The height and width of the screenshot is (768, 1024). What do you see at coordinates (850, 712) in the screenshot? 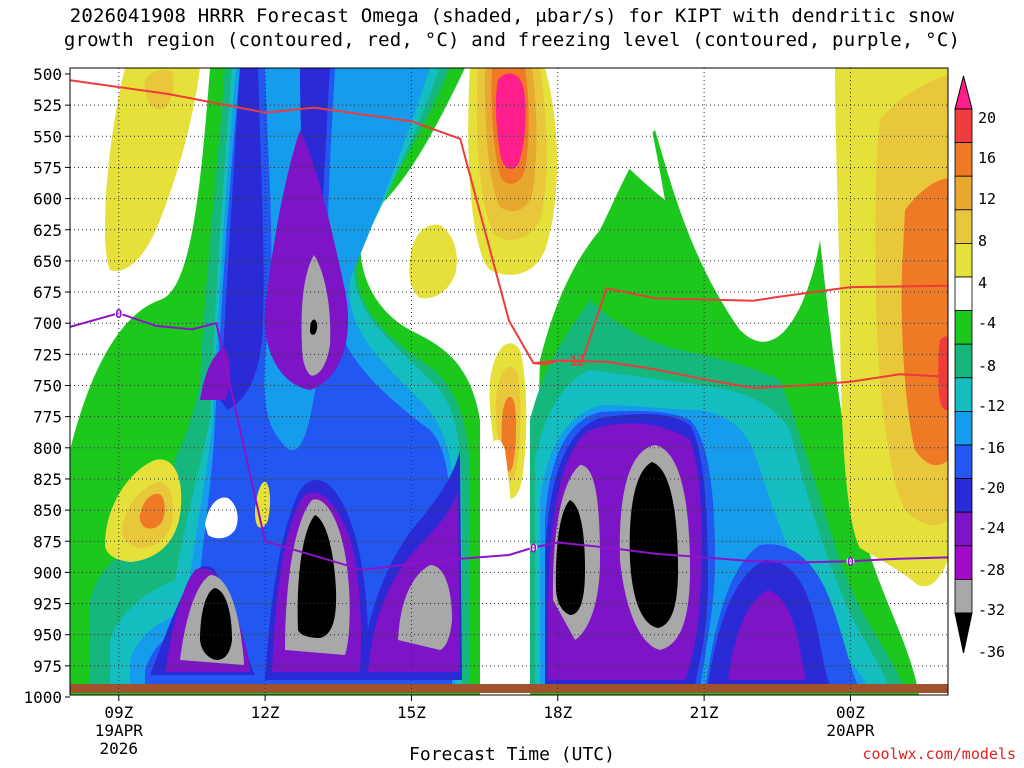
I see `x-tick-label: 00Z` at bounding box center [850, 712].